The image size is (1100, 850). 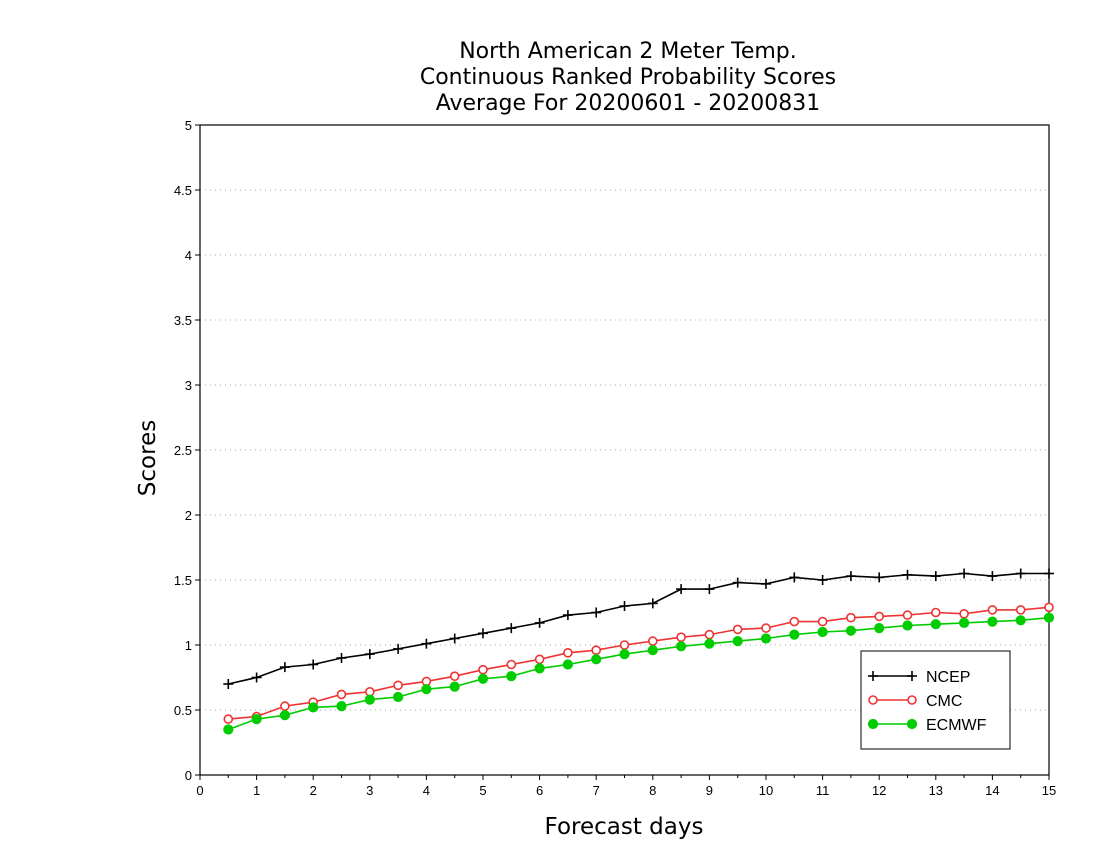 What do you see at coordinates (624, 827) in the screenshot?
I see `x-axis-title: Forecast days` at bounding box center [624, 827].